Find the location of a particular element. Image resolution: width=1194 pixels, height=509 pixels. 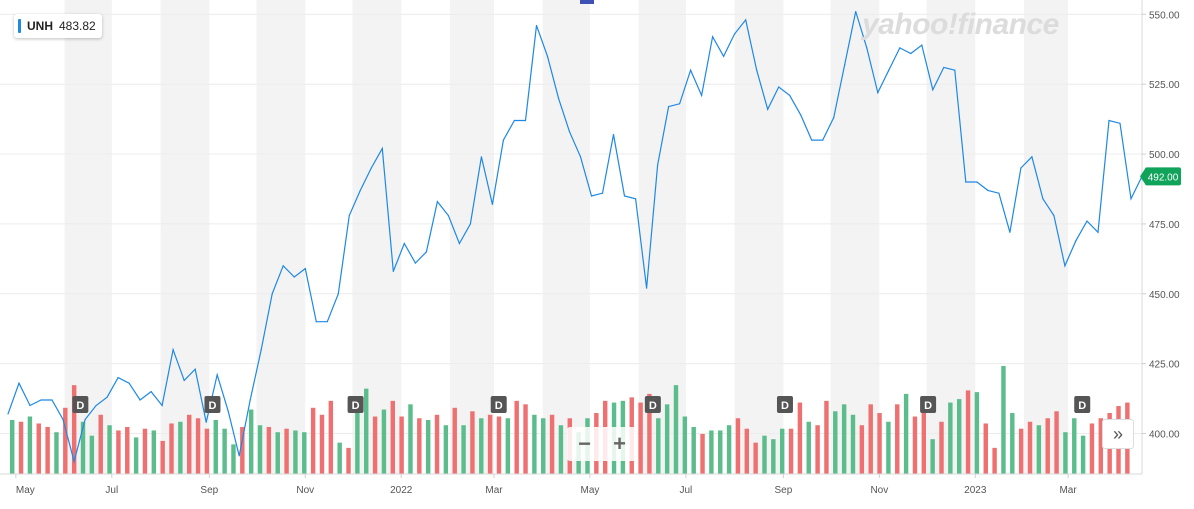

zoom-in-button: + is located at coordinates (619, 443).